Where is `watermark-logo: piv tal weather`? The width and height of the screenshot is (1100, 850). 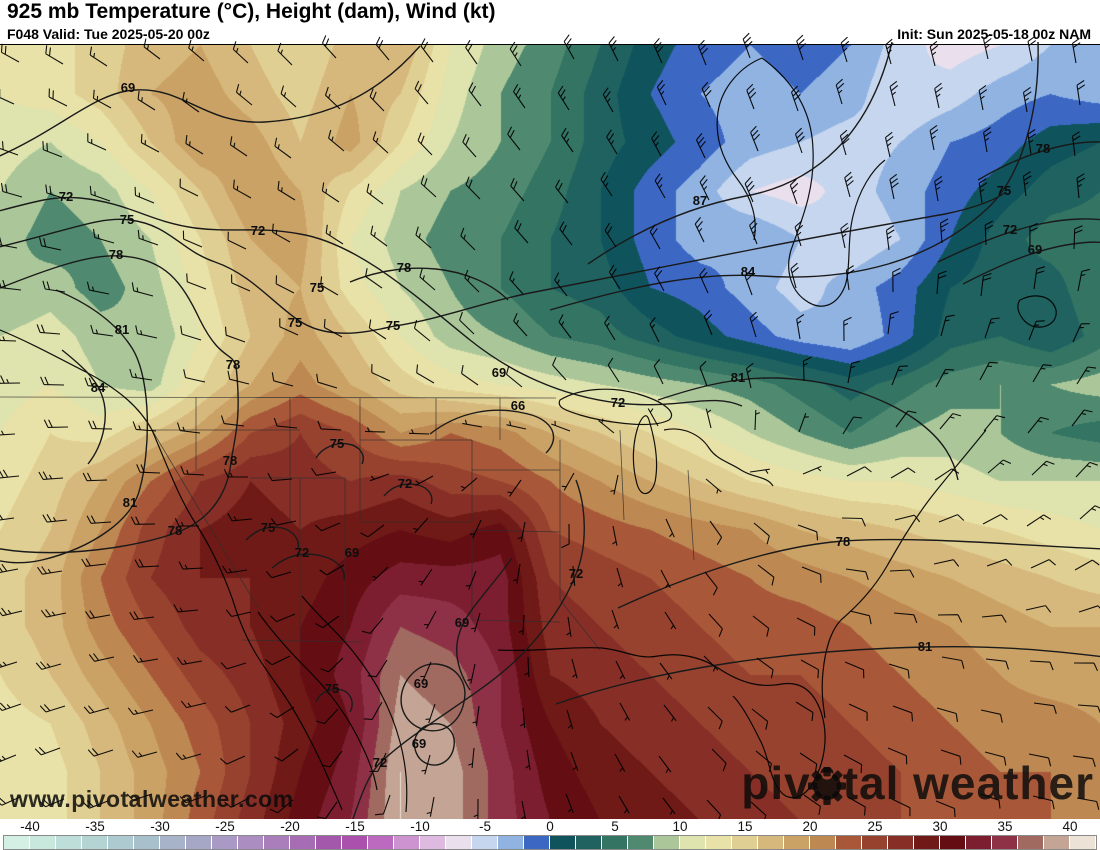 watermark-logo: piv tal weather is located at coordinates (917, 783).